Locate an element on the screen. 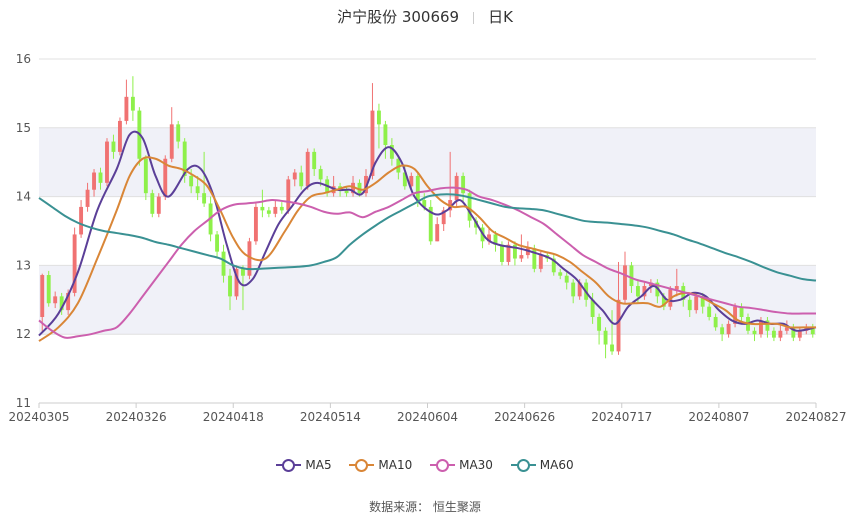 The image size is (850, 517). y-axis: 11 12 13 14 15 16 is located at coordinates (23, 231).